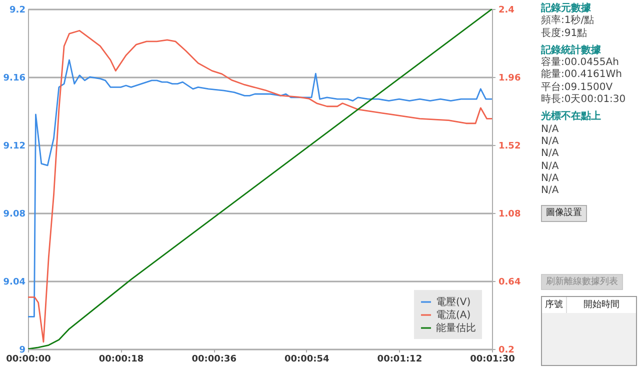 Image resolution: width=640 pixels, height=370 pixels. Describe the element at coordinates (577, 88) in the screenshot. I see `text: 平台:09.1500V` at that location.